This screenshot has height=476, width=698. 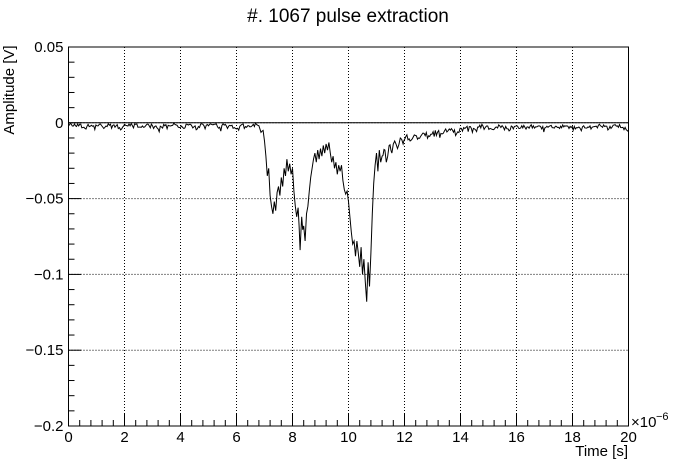 I want to click on y-tick-label: −0.1, so click(x=49, y=274).